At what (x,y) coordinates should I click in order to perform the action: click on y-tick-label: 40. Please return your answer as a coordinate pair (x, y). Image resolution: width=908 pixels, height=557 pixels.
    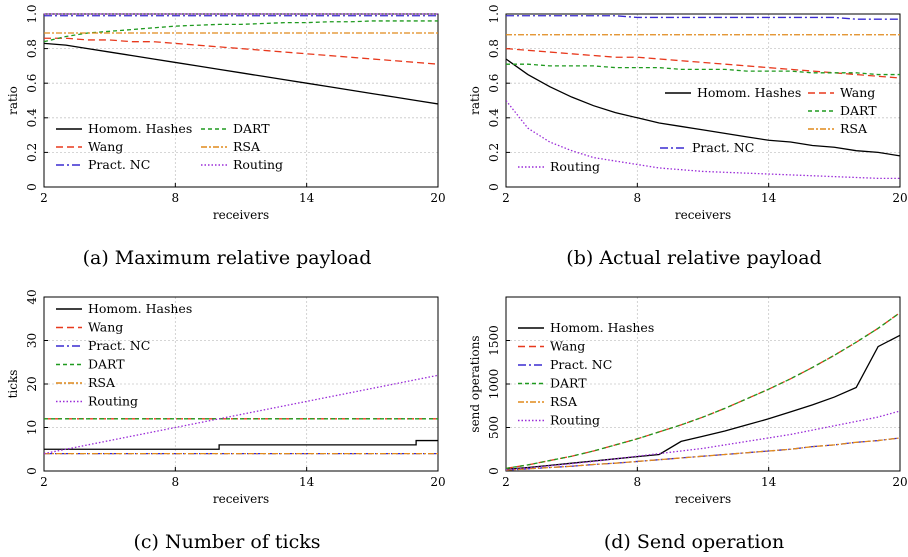
    Looking at the image, I should click on (32, 296).